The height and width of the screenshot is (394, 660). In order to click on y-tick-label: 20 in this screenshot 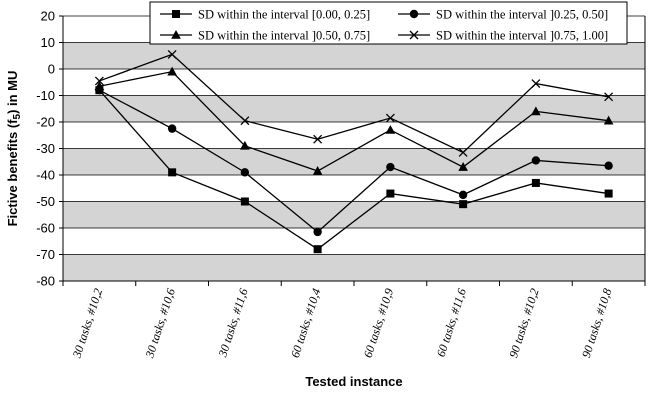, I will do `click(48, 16)`.